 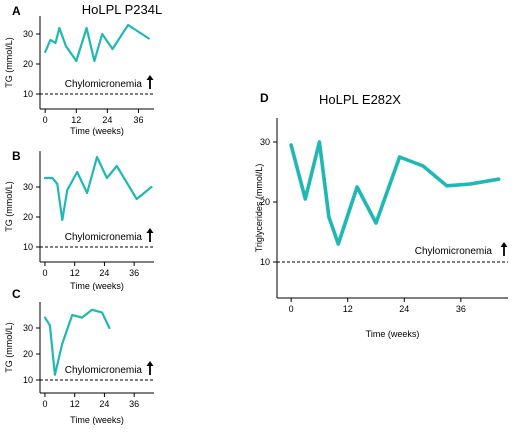 What do you see at coordinates (264, 98) in the screenshot?
I see `panel-letter: D` at bounding box center [264, 98].